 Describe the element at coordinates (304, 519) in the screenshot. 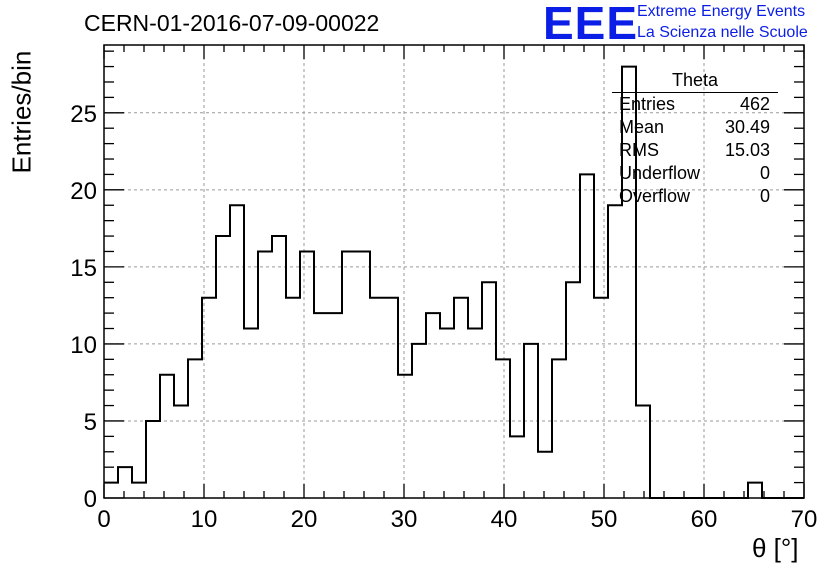

I see `x-tick-label: 20` at that location.